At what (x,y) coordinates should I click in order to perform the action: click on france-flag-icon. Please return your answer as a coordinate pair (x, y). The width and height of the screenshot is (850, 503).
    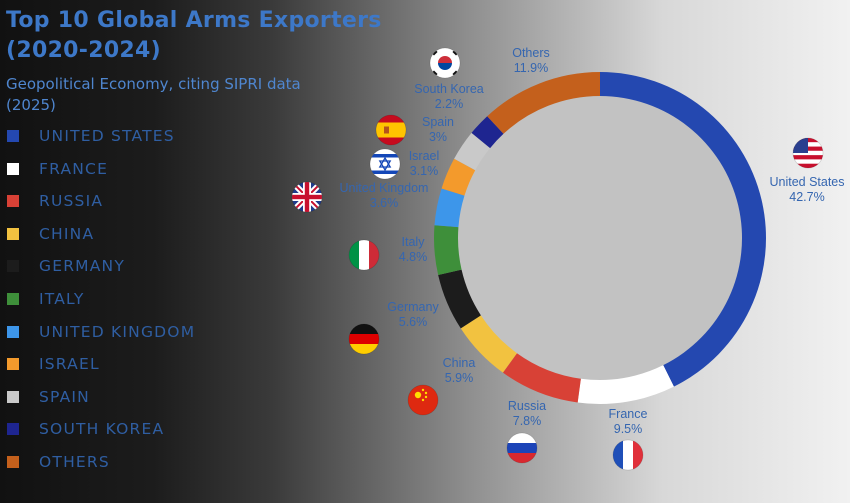
    Looking at the image, I should click on (628, 455).